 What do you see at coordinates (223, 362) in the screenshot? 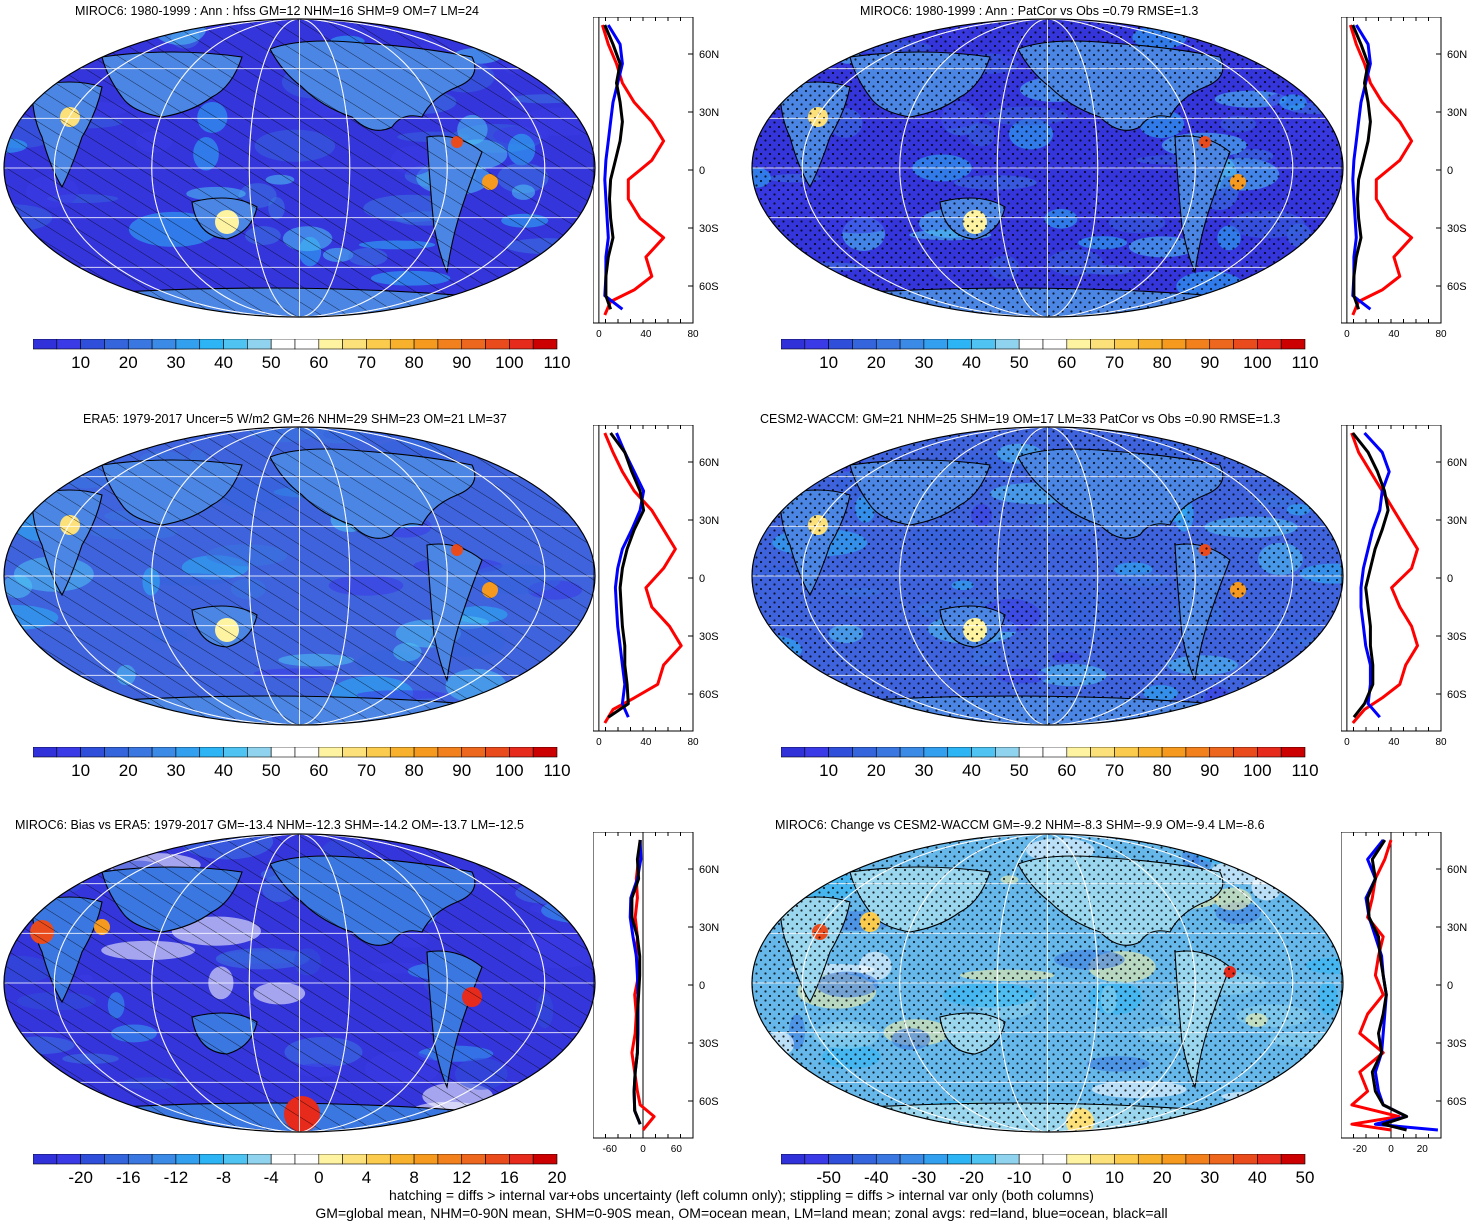
I see `colorbar-tick-label: 40` at bounding box center [223, 362].